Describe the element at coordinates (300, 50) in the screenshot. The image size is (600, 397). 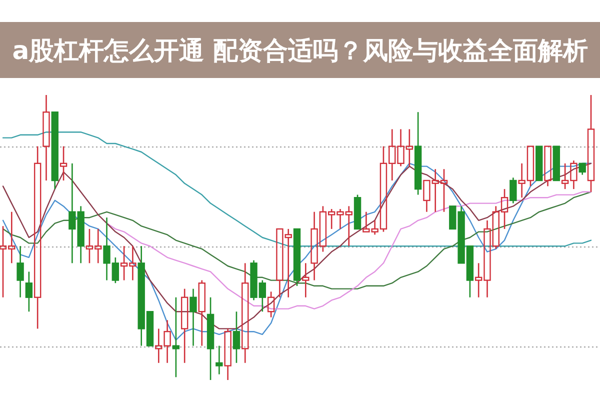
I see `chart-title: a股杠杆怎么开通 配资合适吗？风险与收益全面解析` at that location.